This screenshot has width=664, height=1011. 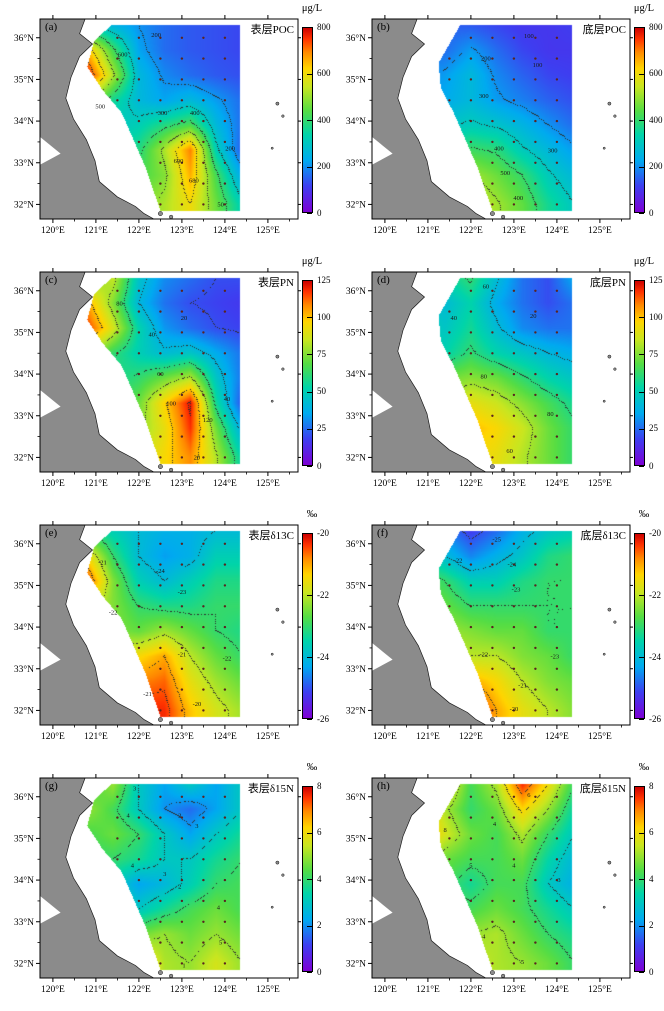 I want to click on colorbar-tick-label: 6, so click(x=319, y=832).